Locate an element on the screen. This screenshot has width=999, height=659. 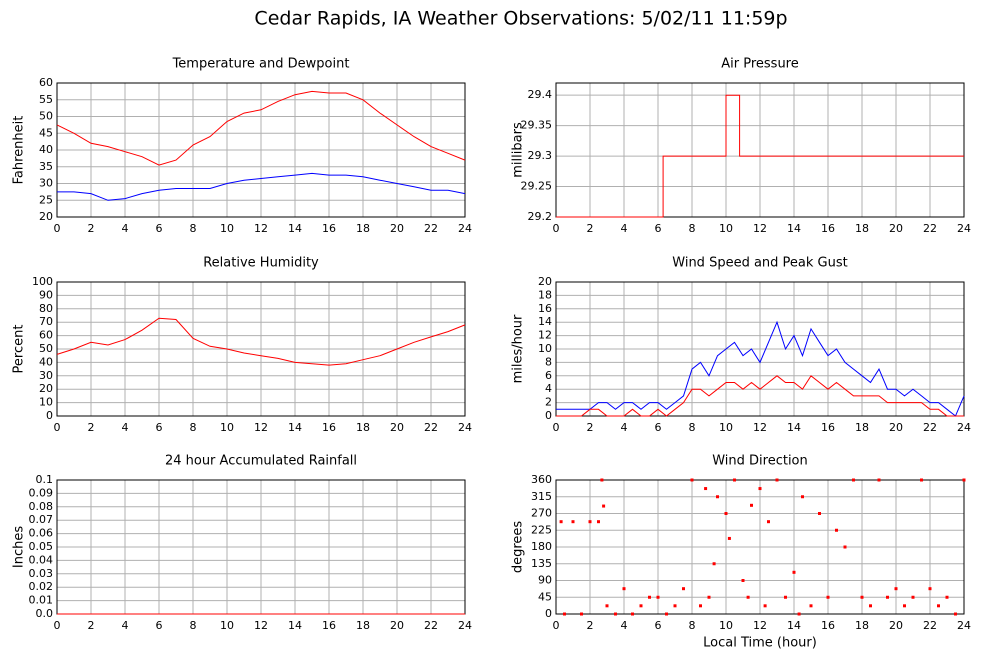
y-tick-label: 80 is located at coordinates (46, 308).